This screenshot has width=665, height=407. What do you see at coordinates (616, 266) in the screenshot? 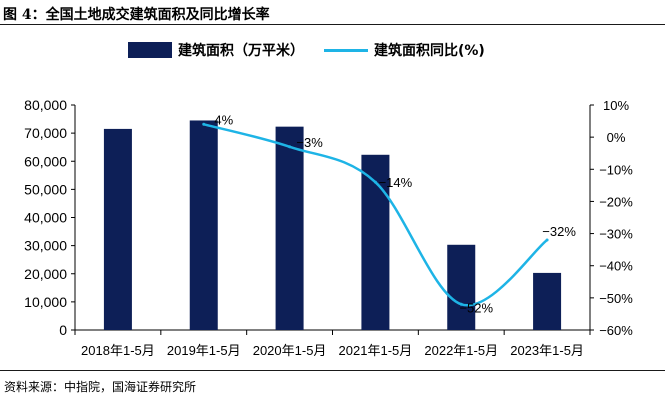
I see `right-axis-tick-label: −40%` at bounding box center [616, 266].